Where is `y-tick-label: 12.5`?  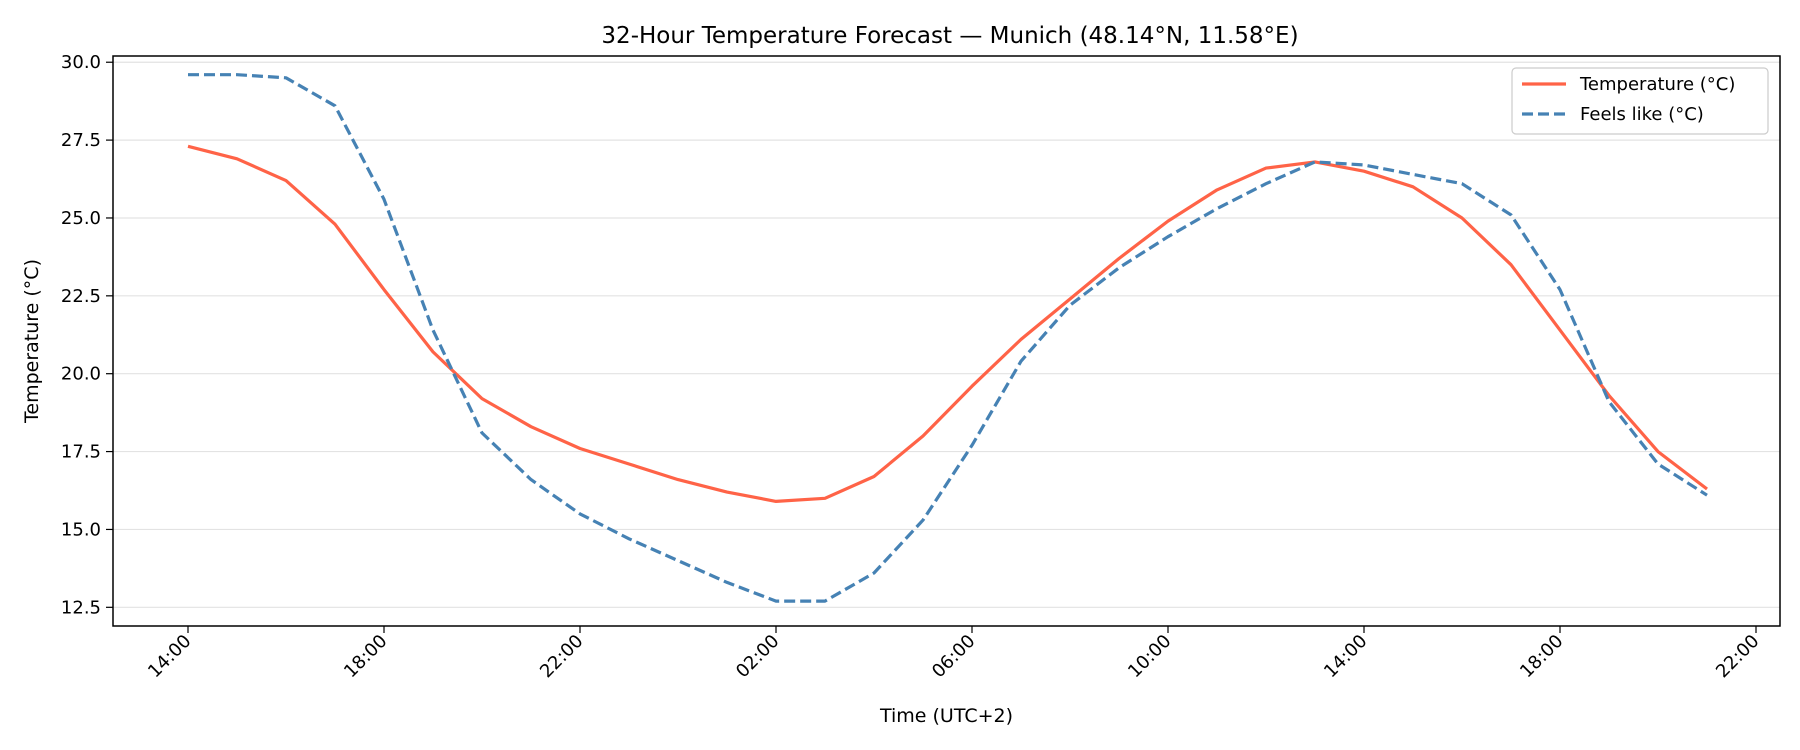 y-tick-label: 12.5 is located at coordinates (81, 607).